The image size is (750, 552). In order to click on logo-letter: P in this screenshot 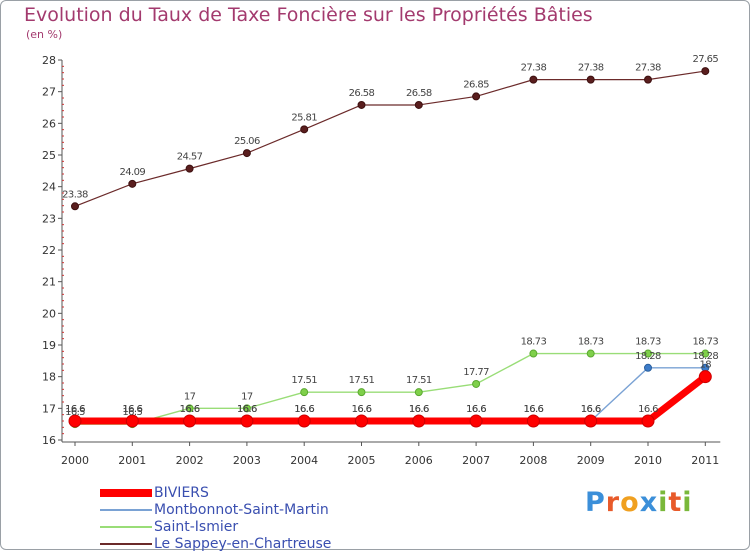, I will do `click(595, 502)`.